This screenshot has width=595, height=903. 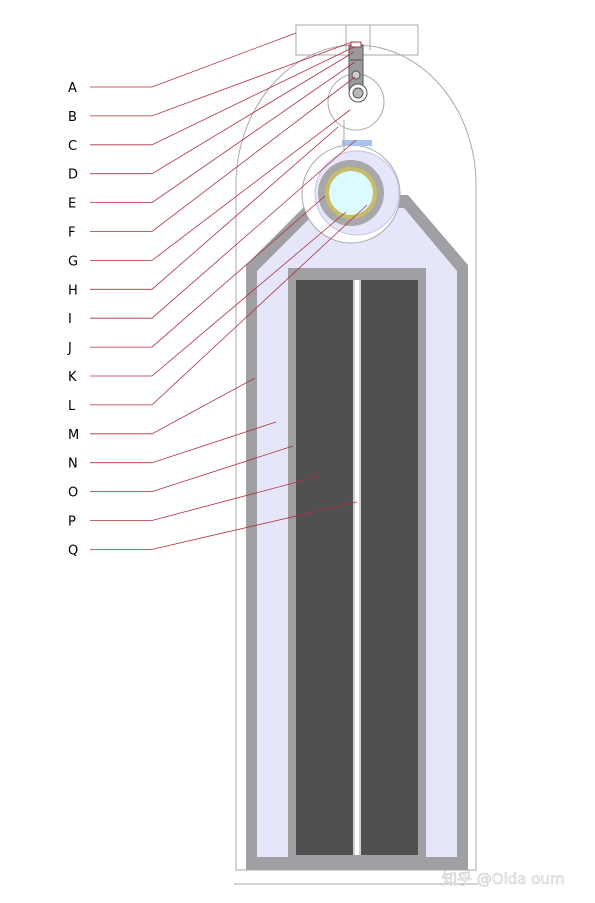 I want to click on leader-line-d, so click(x=222, y=113).